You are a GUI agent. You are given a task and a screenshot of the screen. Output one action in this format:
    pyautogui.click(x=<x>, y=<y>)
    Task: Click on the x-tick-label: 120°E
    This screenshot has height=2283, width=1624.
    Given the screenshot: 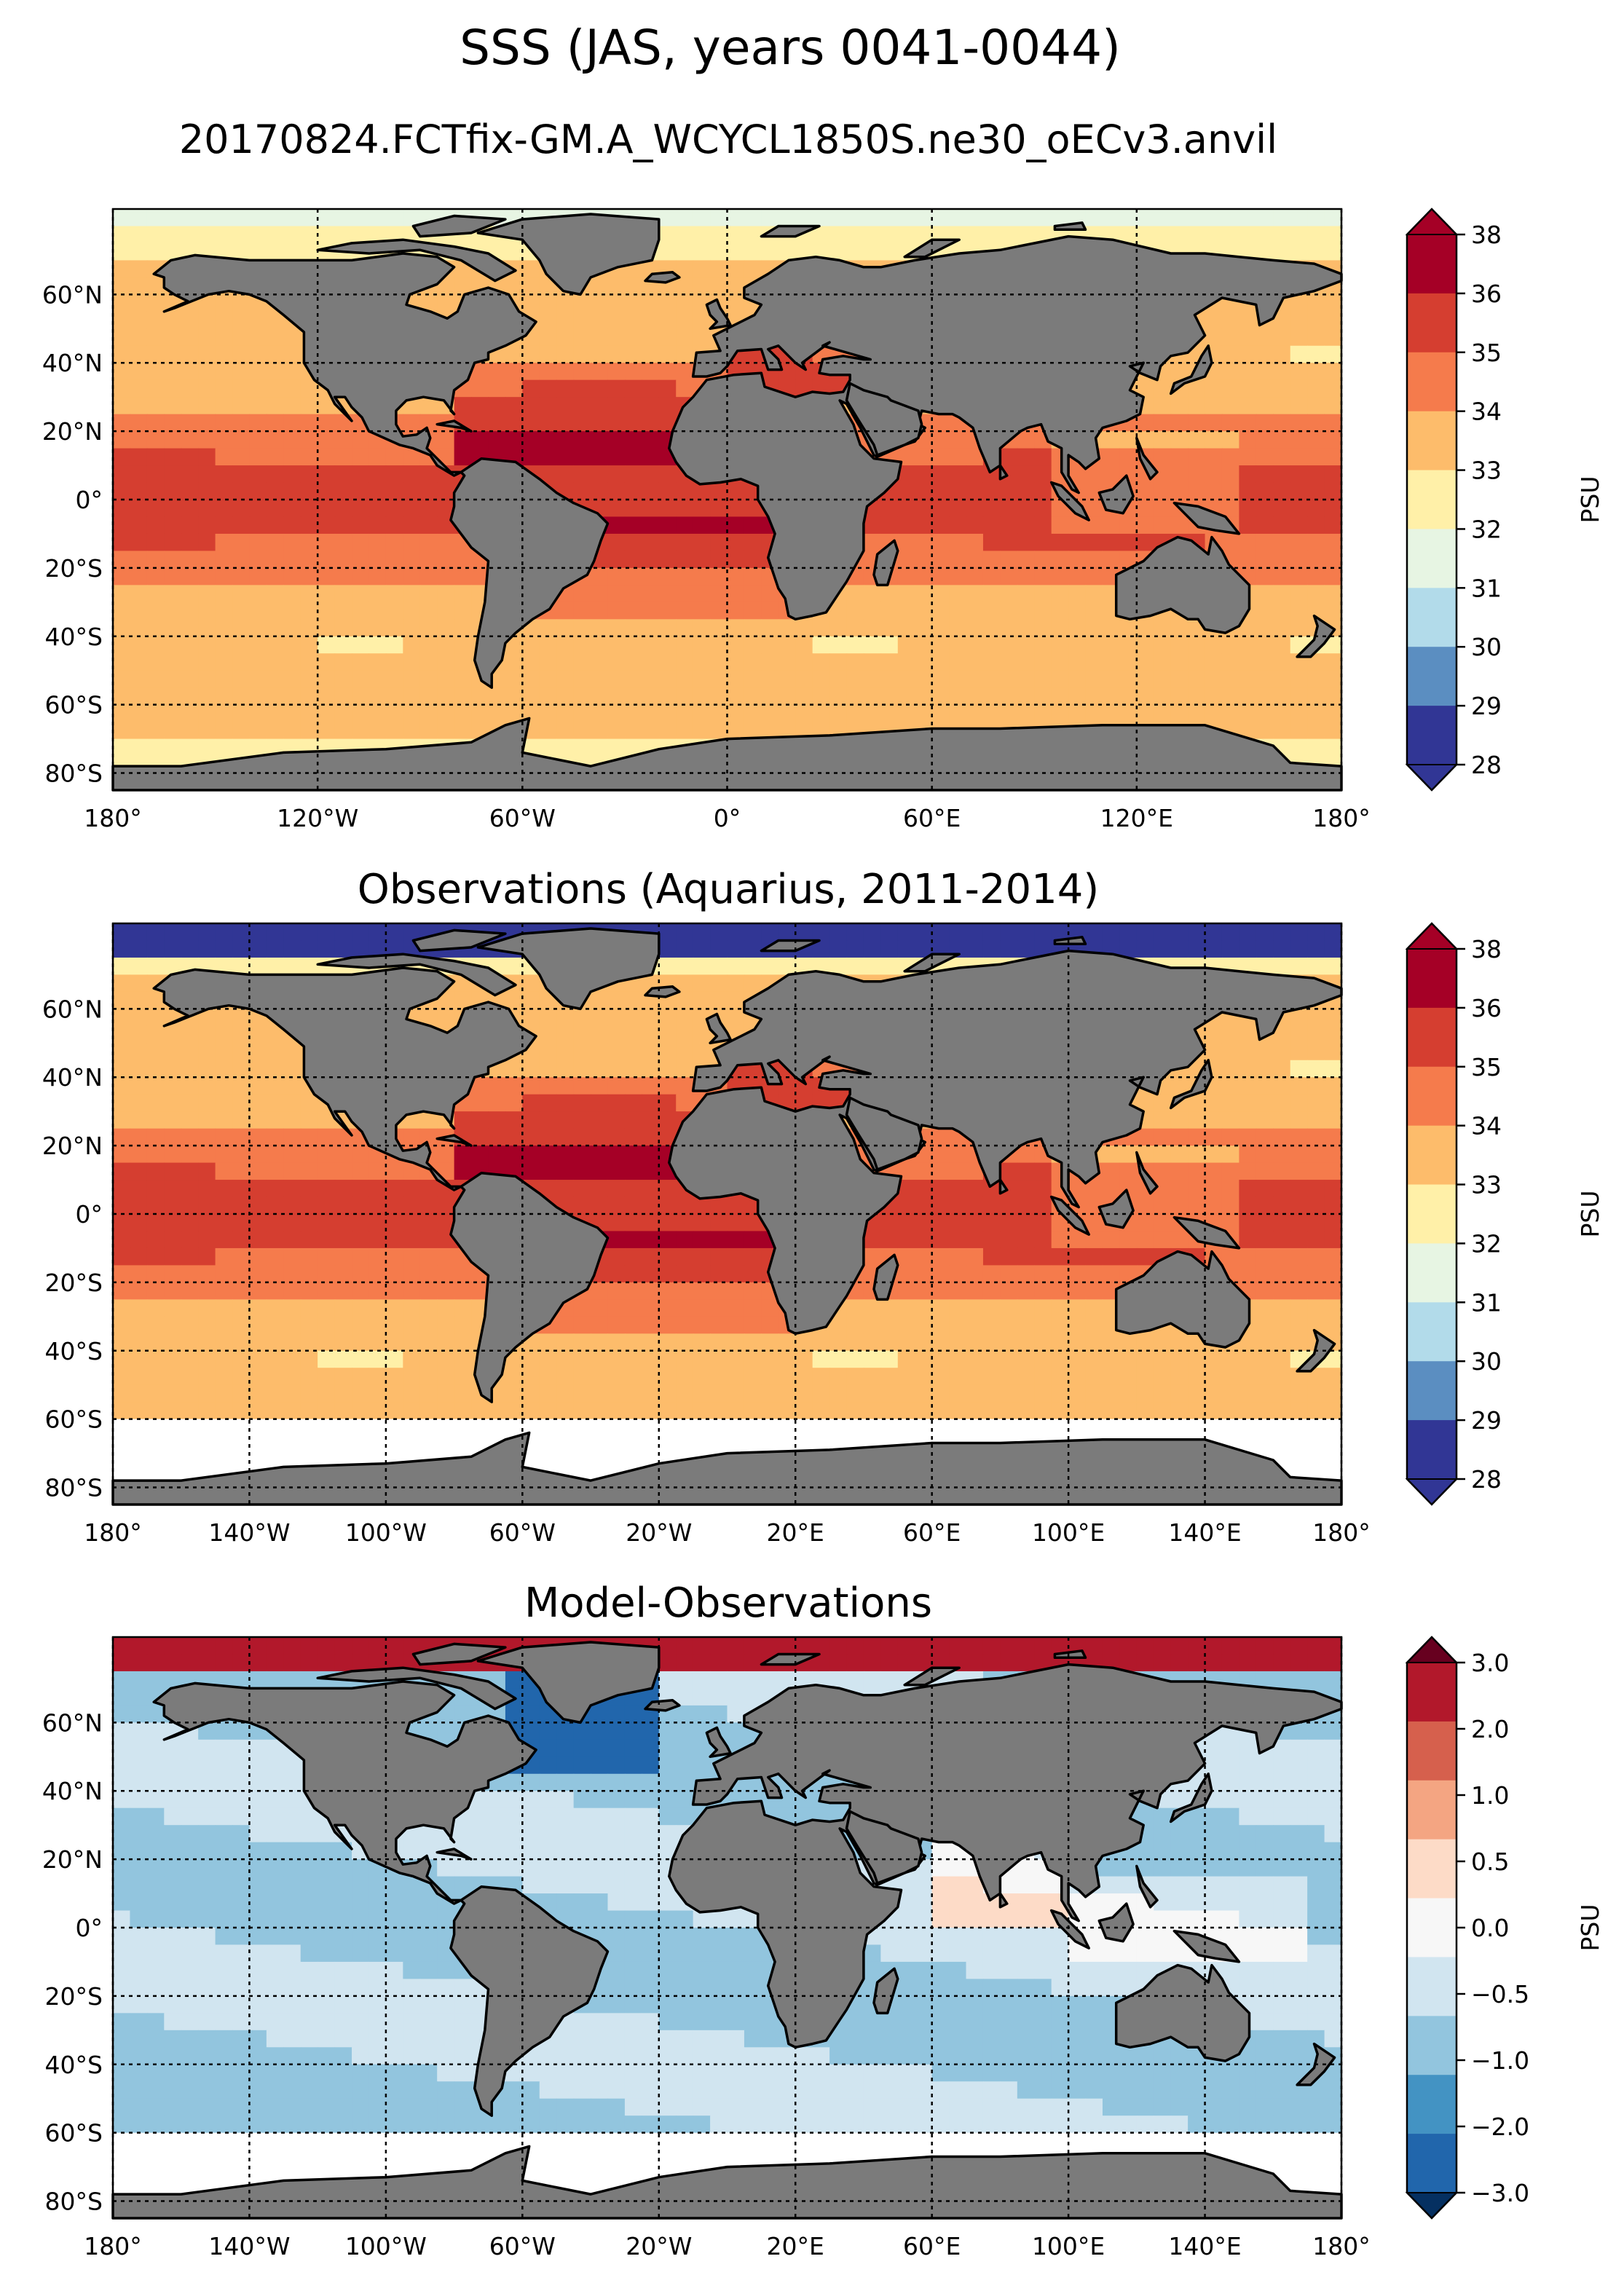 What is the action you would take?
    pyautogui.click(x=1136, y=818)
    